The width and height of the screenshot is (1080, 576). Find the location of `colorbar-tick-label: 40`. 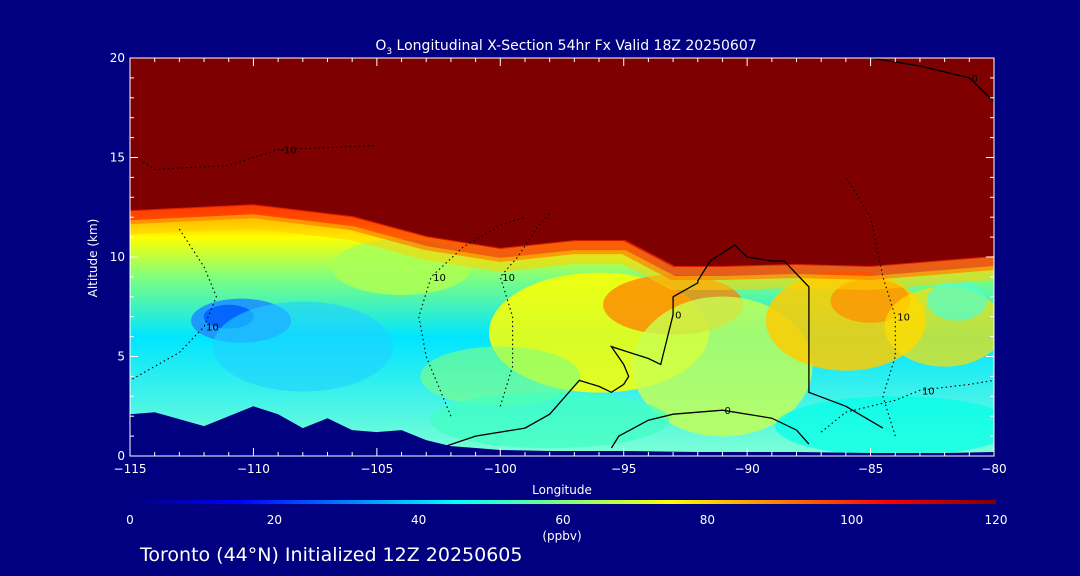

colorbar-tick-label: 40 is located at coordinates (418, 520).